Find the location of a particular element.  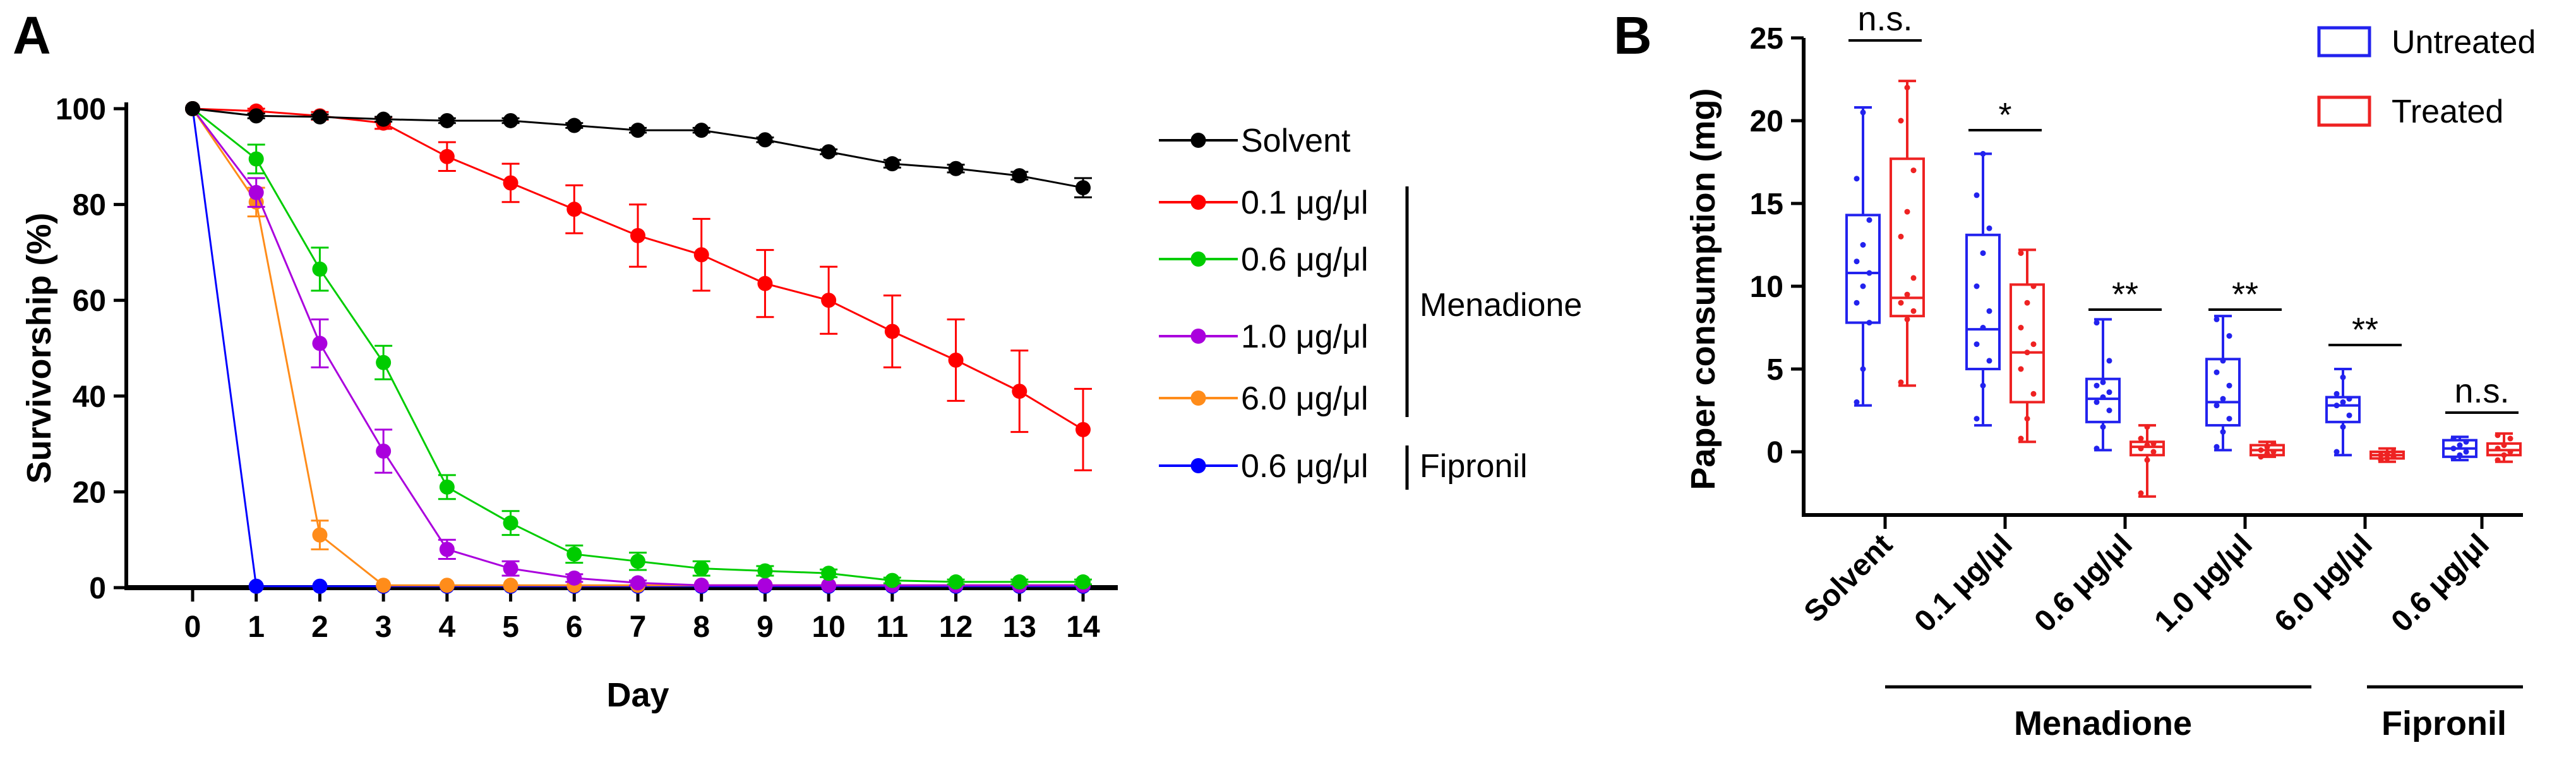

x-tick-label: 1.0 μg/μl is located at coordinates (2203, 583).